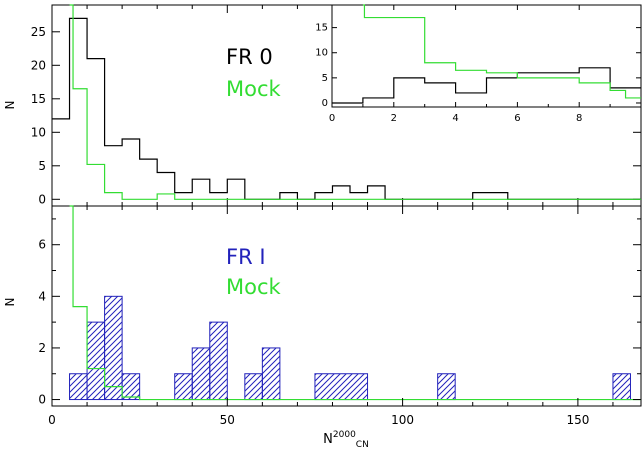 The image size is (642, 456). What do you see at coordinates (517, 118) in the screenshot?
I see `inset-xtick-label: 6` at bounding box center [517, 118].